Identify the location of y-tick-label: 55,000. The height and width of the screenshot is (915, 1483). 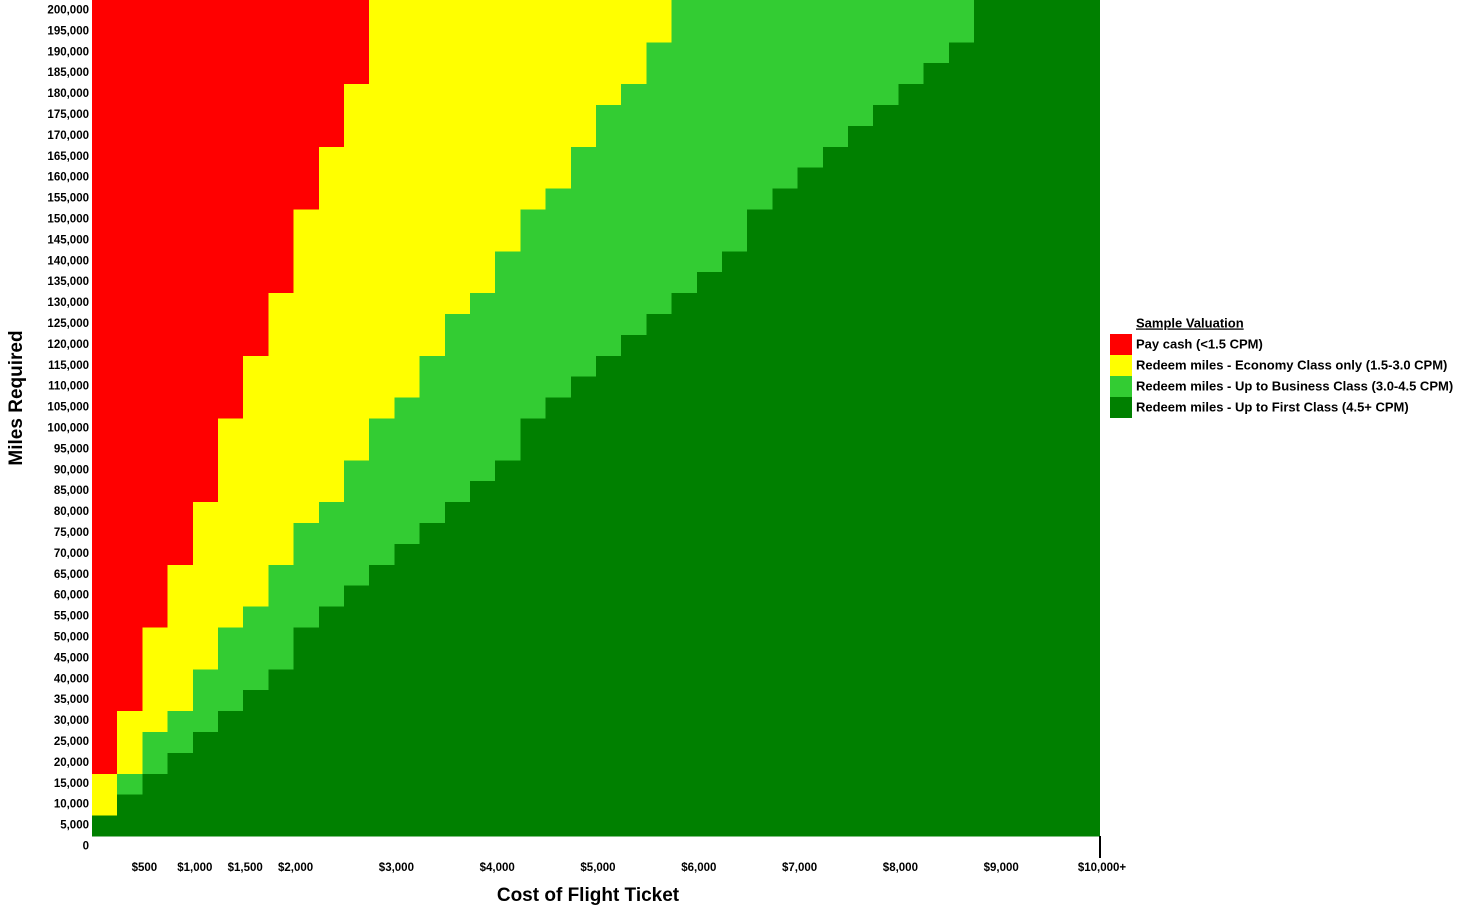
(71, 617).